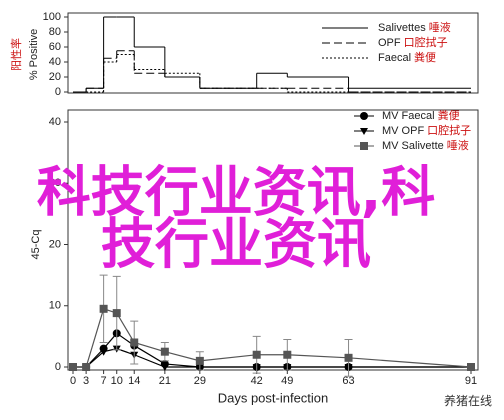 The width and height of the screenshot is (504, 420). What do you see at coordinates (36, 245) in the screenshot?
I see `y-axis-label: 45-Cq` at bounding box center [36, 245].